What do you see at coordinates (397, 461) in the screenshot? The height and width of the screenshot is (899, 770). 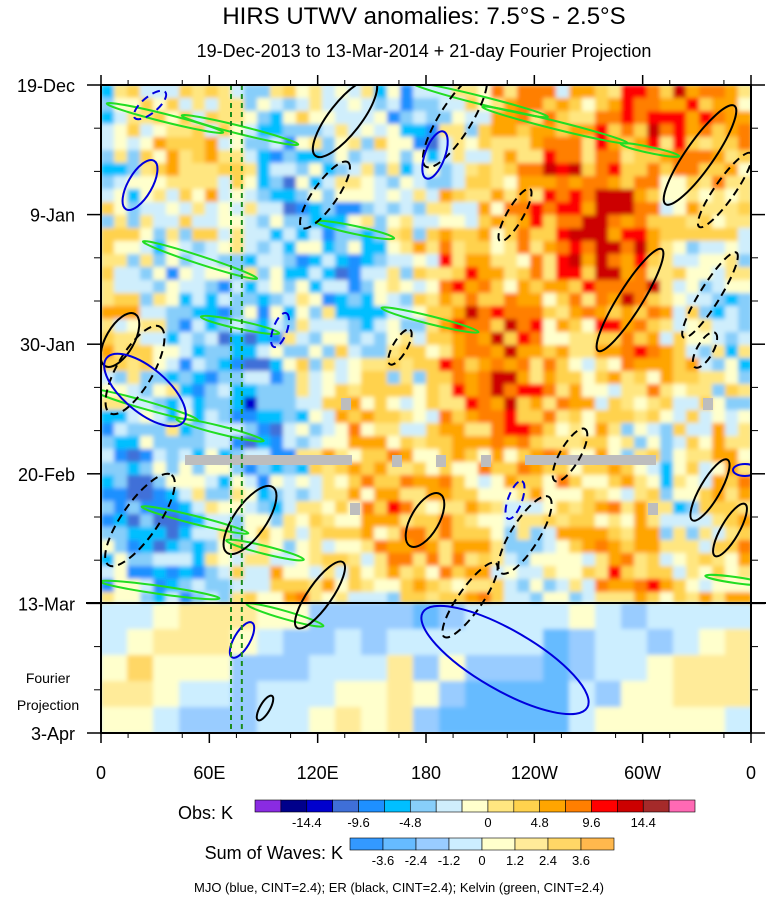 I see `missing-data-patch` at bounding box center [397, 461].